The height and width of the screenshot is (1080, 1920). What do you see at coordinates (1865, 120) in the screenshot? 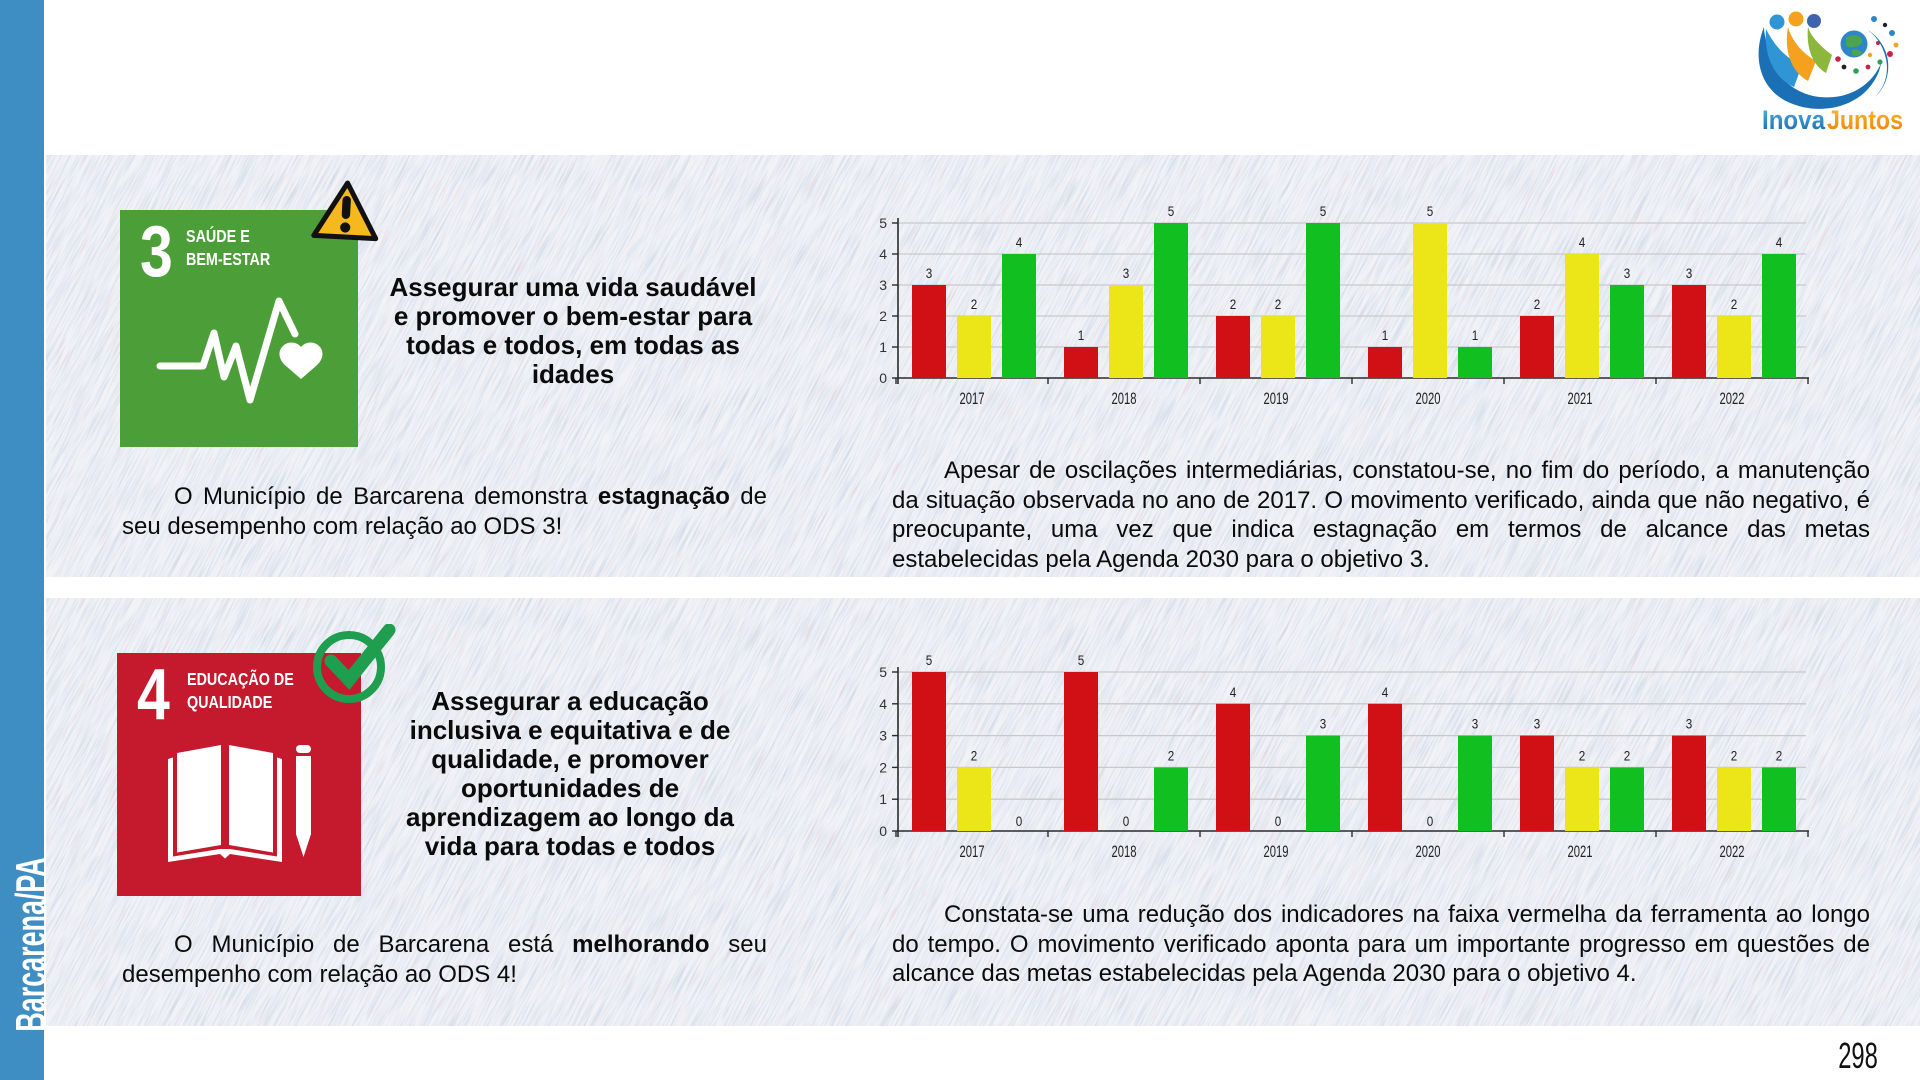
I see `svg-text: Juntos` at bounding box center [1865, 120].